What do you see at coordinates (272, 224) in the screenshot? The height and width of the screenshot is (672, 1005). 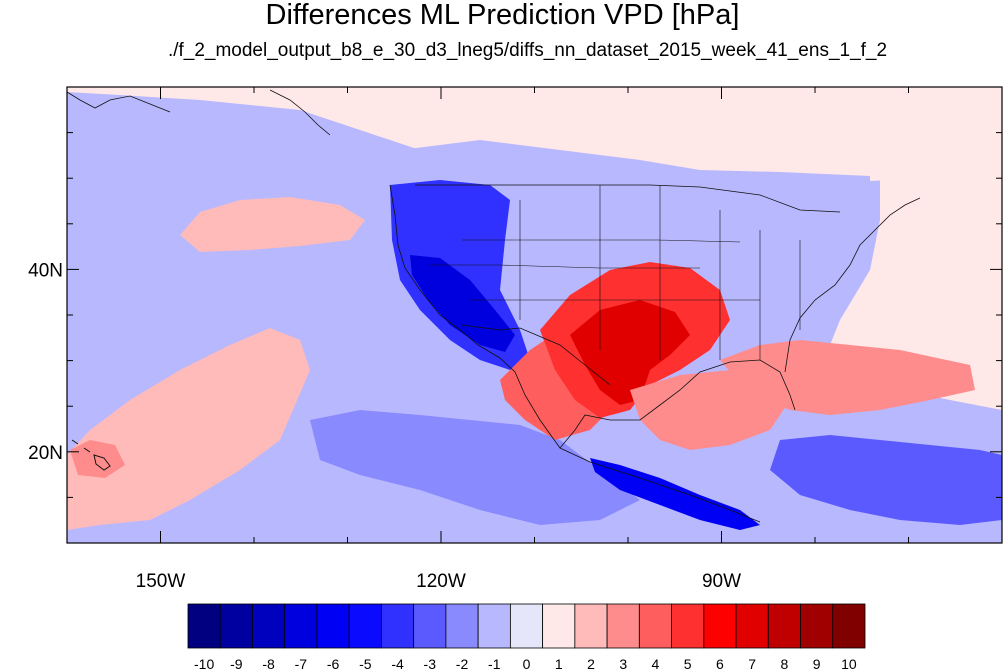 I see `field-region-north-pacific-band` at bounding box center [272, 224].